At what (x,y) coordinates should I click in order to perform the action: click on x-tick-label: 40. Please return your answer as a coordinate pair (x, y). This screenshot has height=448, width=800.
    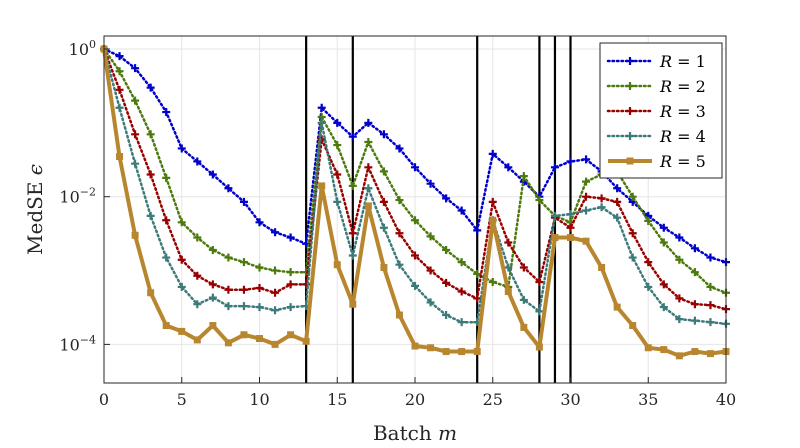
    Looking at the image, I should click on (726, 399).